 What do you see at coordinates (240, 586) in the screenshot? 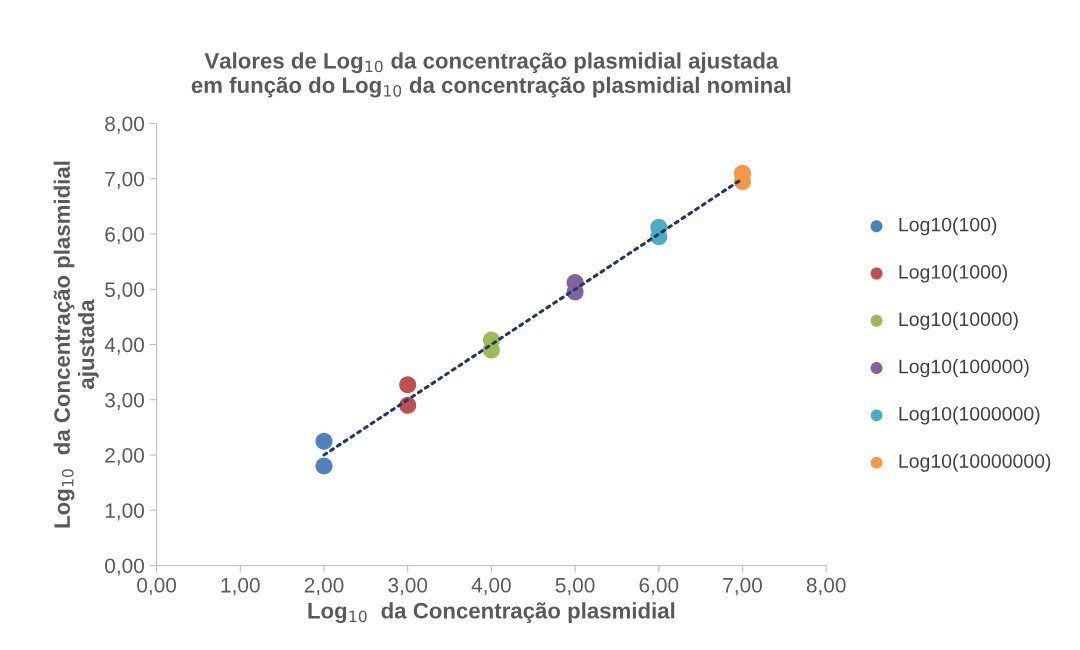
I see `x-tick-label: 1,00` at bounding box center [240, 586].